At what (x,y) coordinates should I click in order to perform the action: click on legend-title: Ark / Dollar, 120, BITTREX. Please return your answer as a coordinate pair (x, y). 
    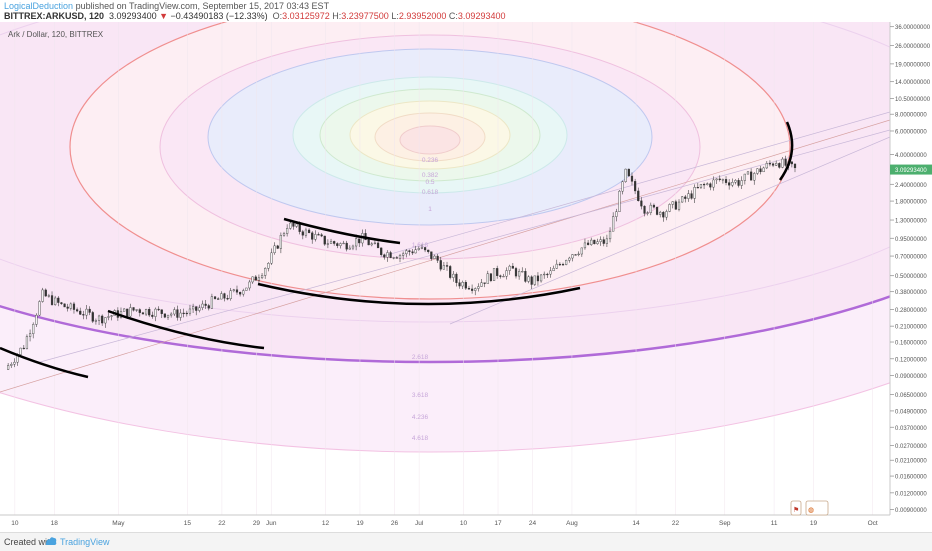
    Looking at the image, I should click on (56, 34).